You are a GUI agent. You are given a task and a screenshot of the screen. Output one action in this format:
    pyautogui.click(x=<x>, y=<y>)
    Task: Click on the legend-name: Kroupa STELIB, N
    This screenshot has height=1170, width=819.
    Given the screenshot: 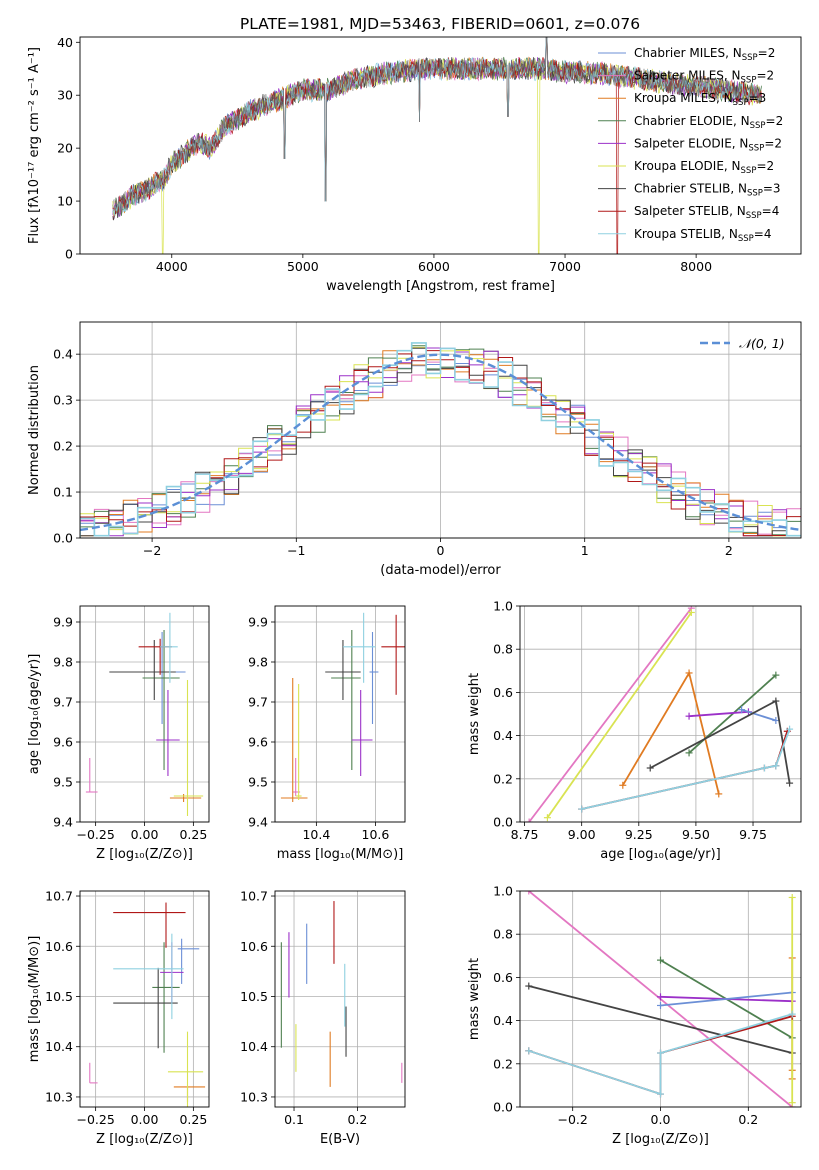 What is the action you would take?
    pyautogui.click(x=686, y=234)
    